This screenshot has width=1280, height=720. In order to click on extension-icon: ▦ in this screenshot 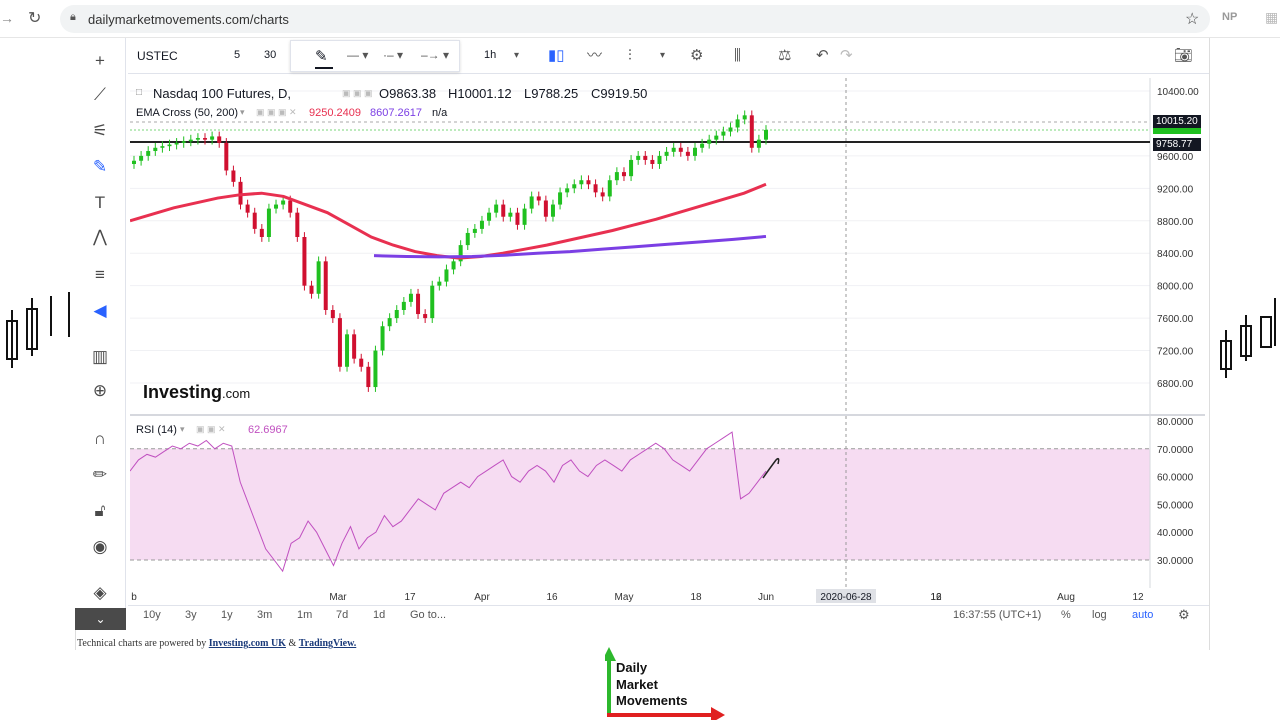, I will do `click(1272, 17)`.